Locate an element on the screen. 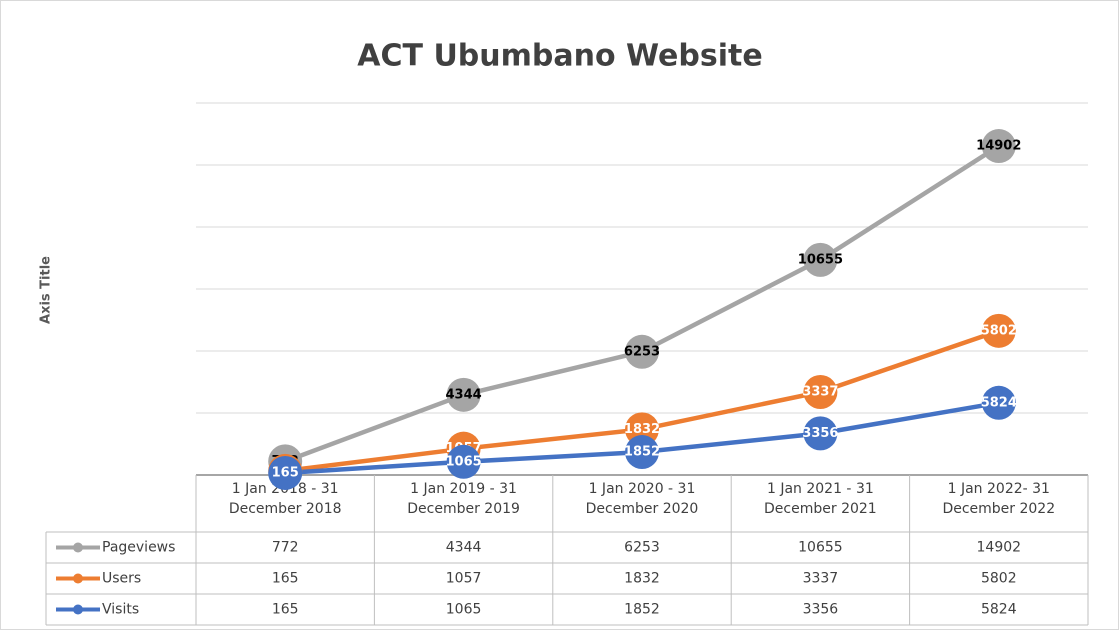 The height and width of the screenshot is (630, 1119). data-label: 165 is located at coordinates (285, 472).